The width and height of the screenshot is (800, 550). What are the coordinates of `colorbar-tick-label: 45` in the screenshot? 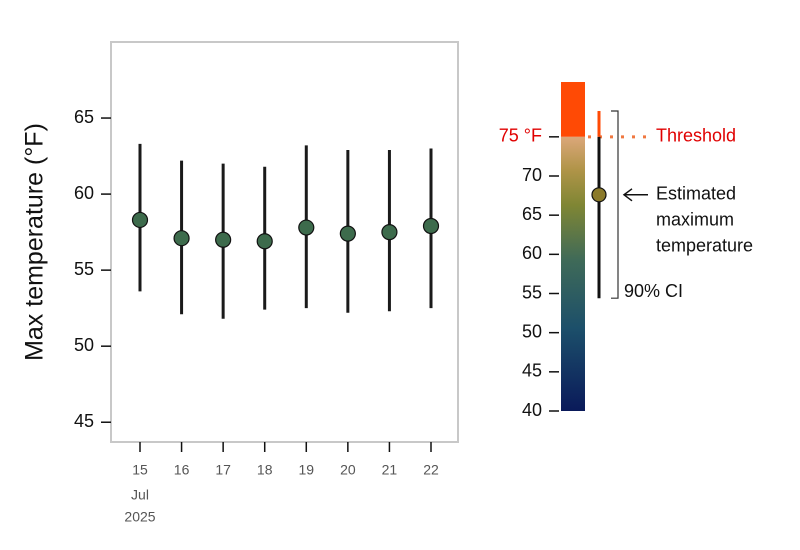 It's located at (532, 371).